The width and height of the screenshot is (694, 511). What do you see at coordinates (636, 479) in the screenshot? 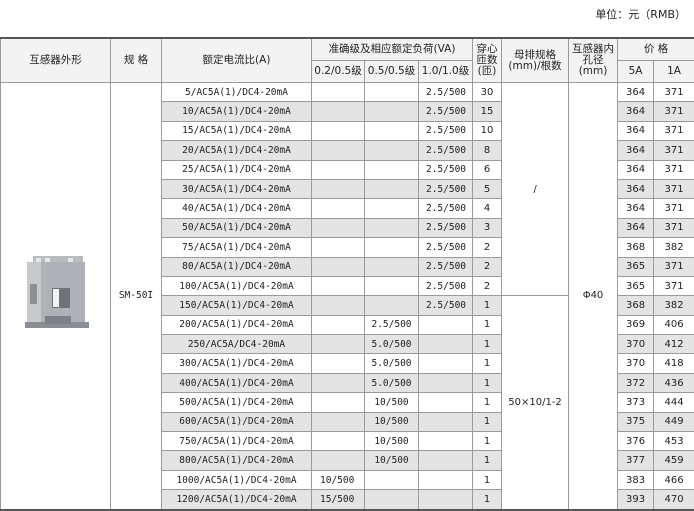
I see `price-5a-cell: 383` at bounding box center [636, 479].